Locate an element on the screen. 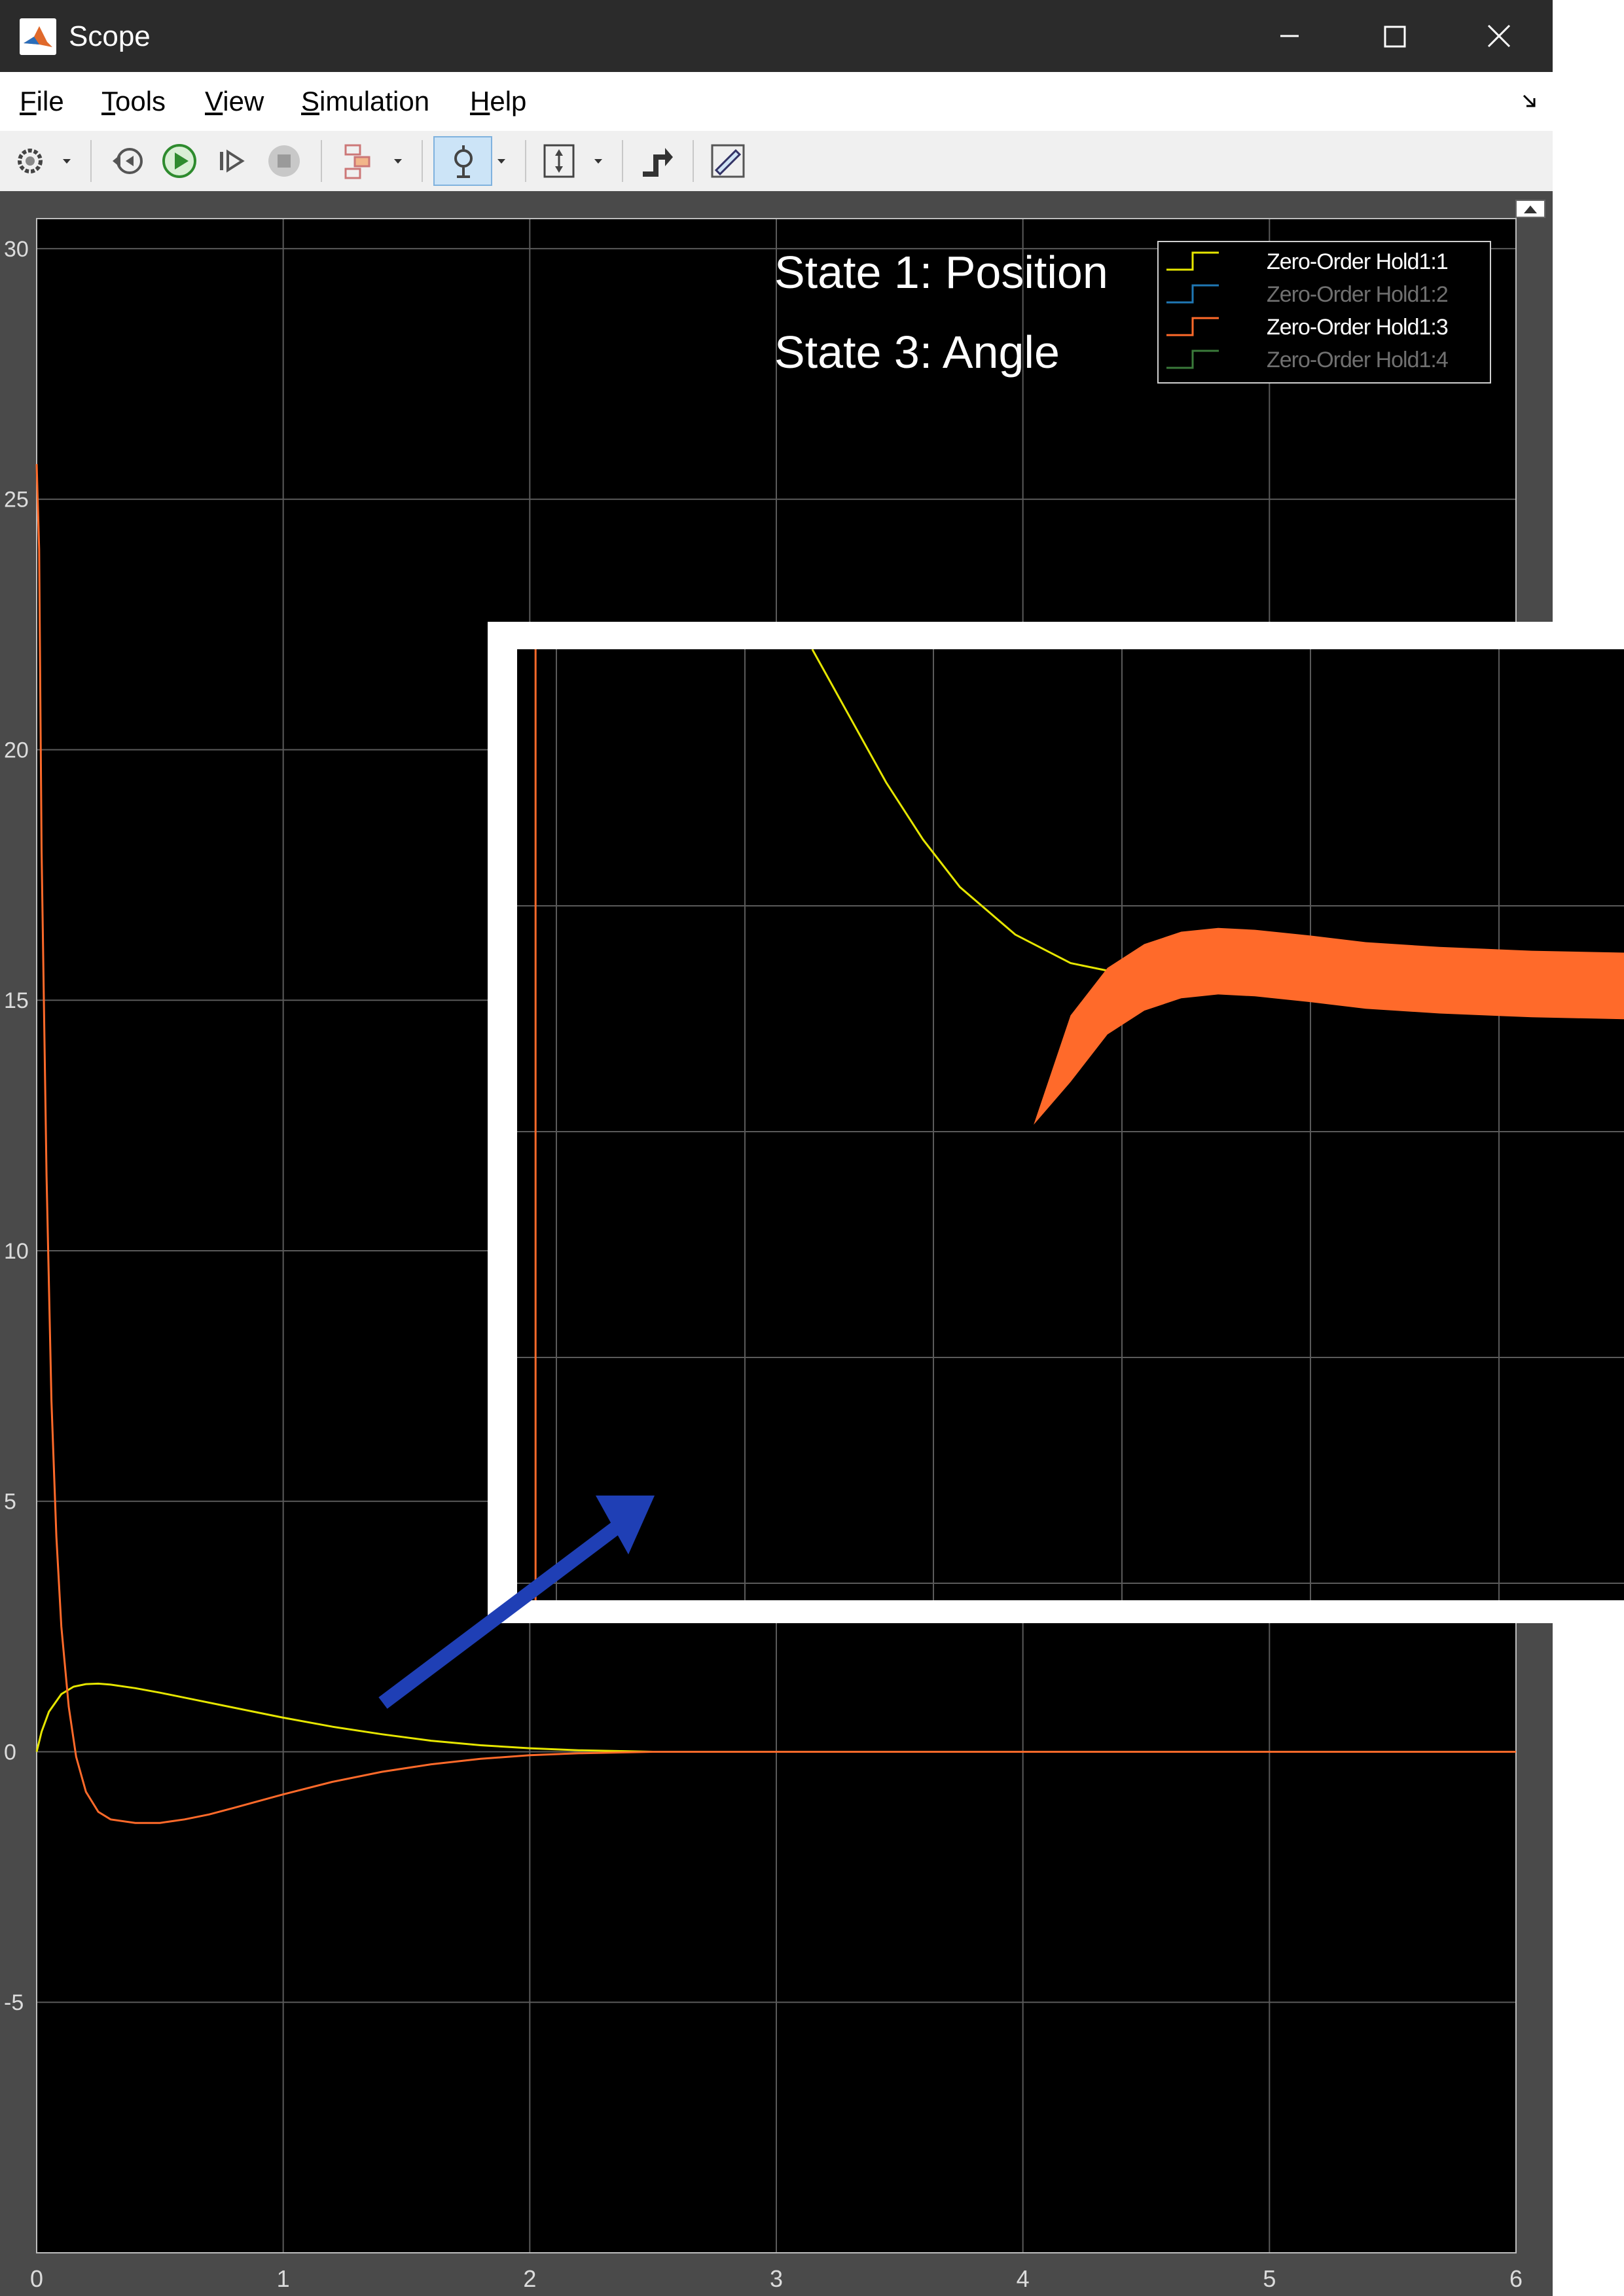  undock-icon is located at coordinates (1530, 102).